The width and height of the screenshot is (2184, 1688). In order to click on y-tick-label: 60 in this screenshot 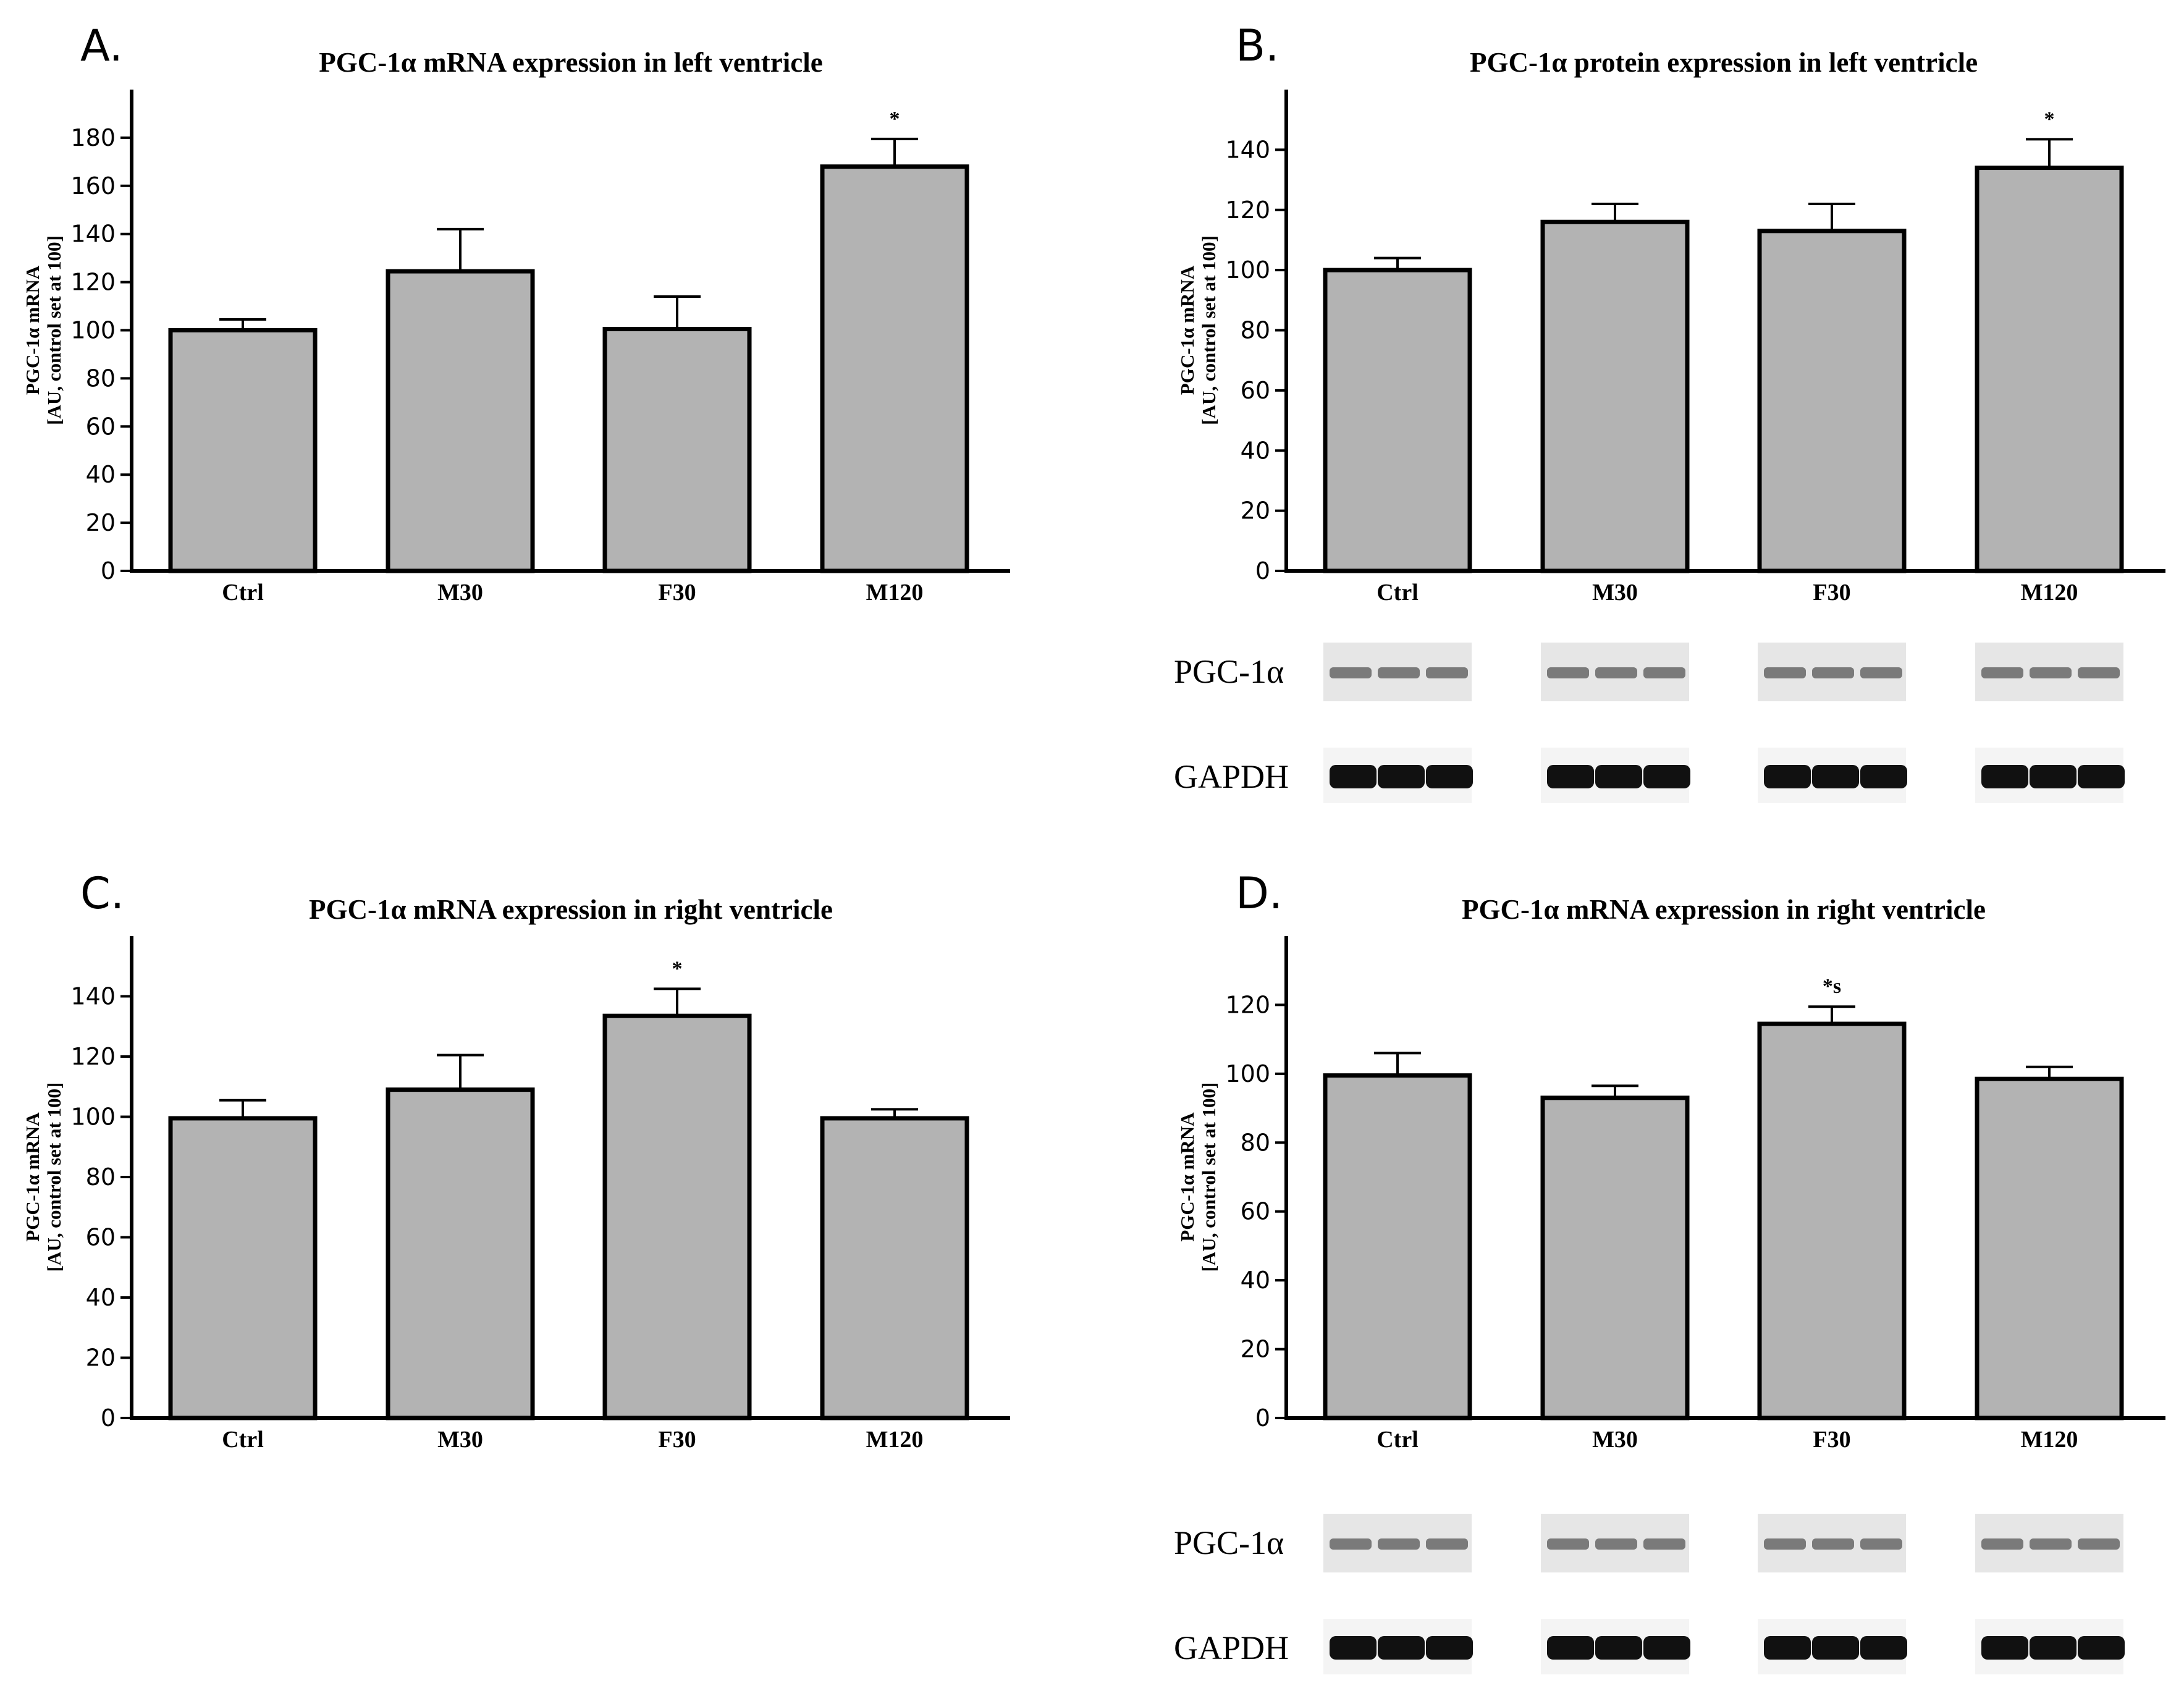, I will do `click(1255, 1211)`.